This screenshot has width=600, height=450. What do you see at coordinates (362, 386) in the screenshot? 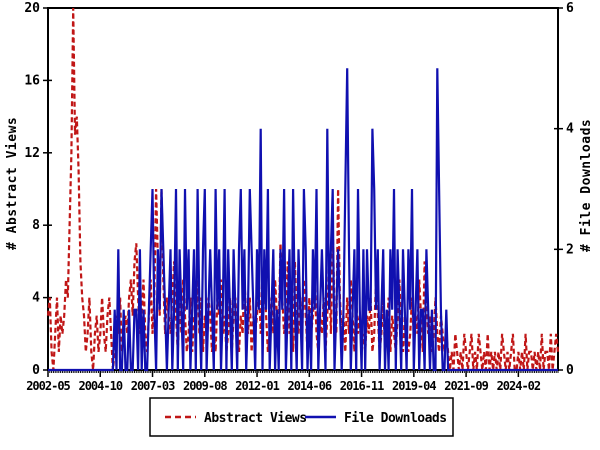
I see `x-tick-label: 2016-11` at bounding box center [362, 386].